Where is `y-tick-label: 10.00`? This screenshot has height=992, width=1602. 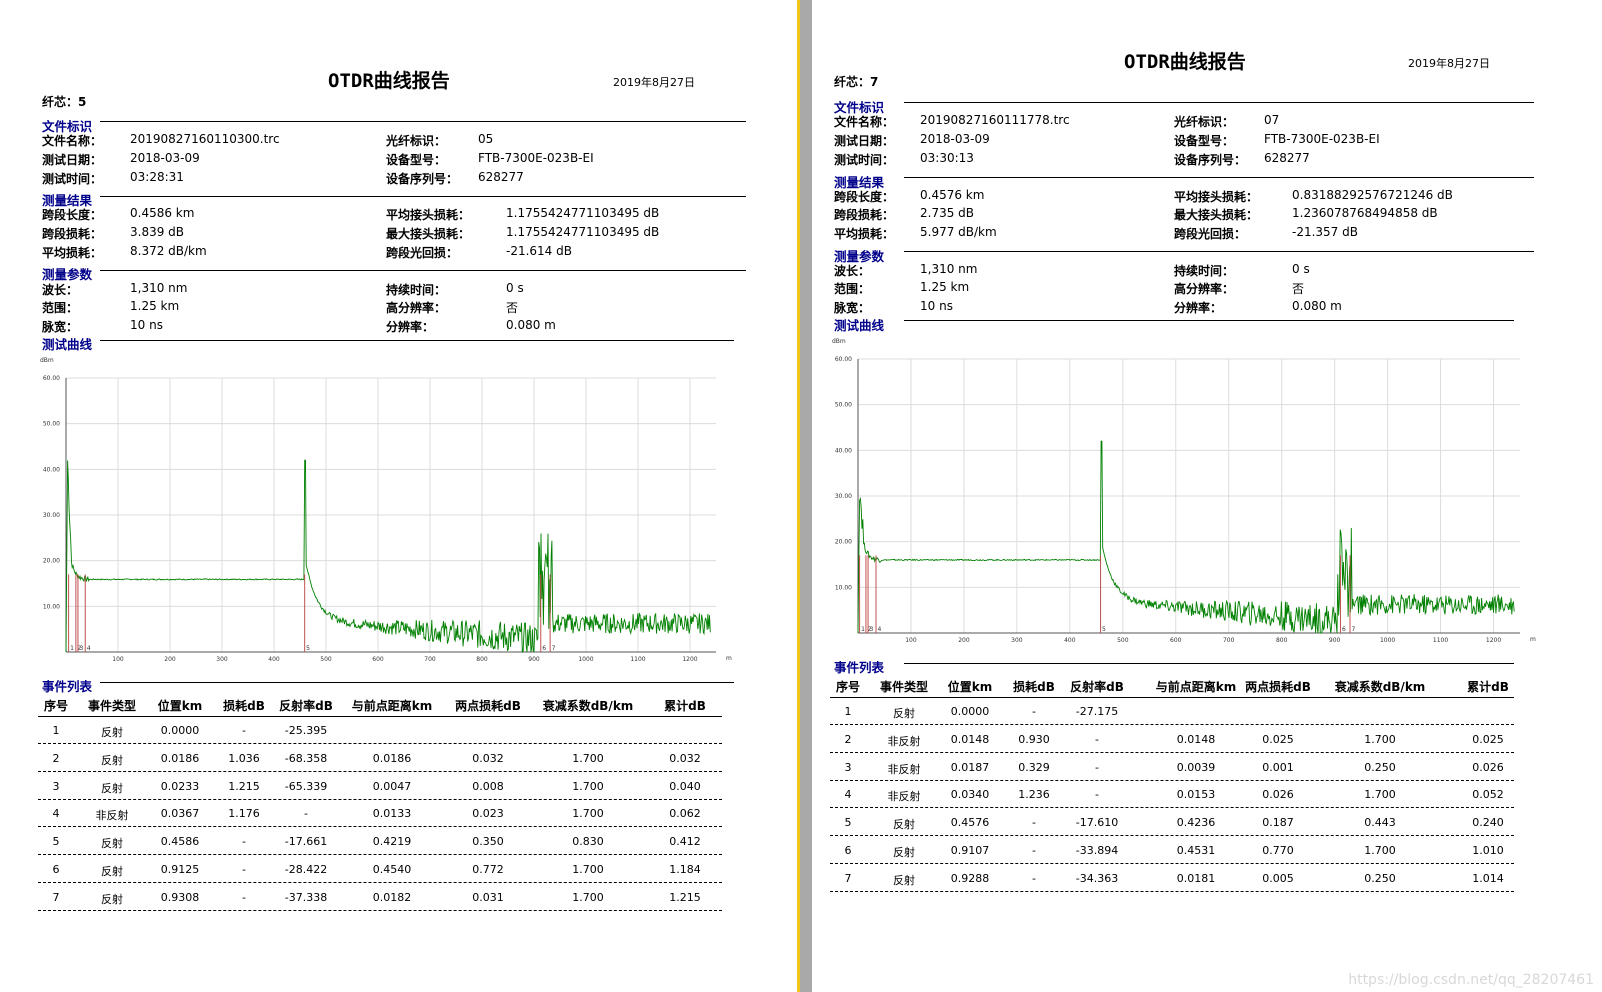 y-tick-label: 10.00 is located at coordinates (843, 587).